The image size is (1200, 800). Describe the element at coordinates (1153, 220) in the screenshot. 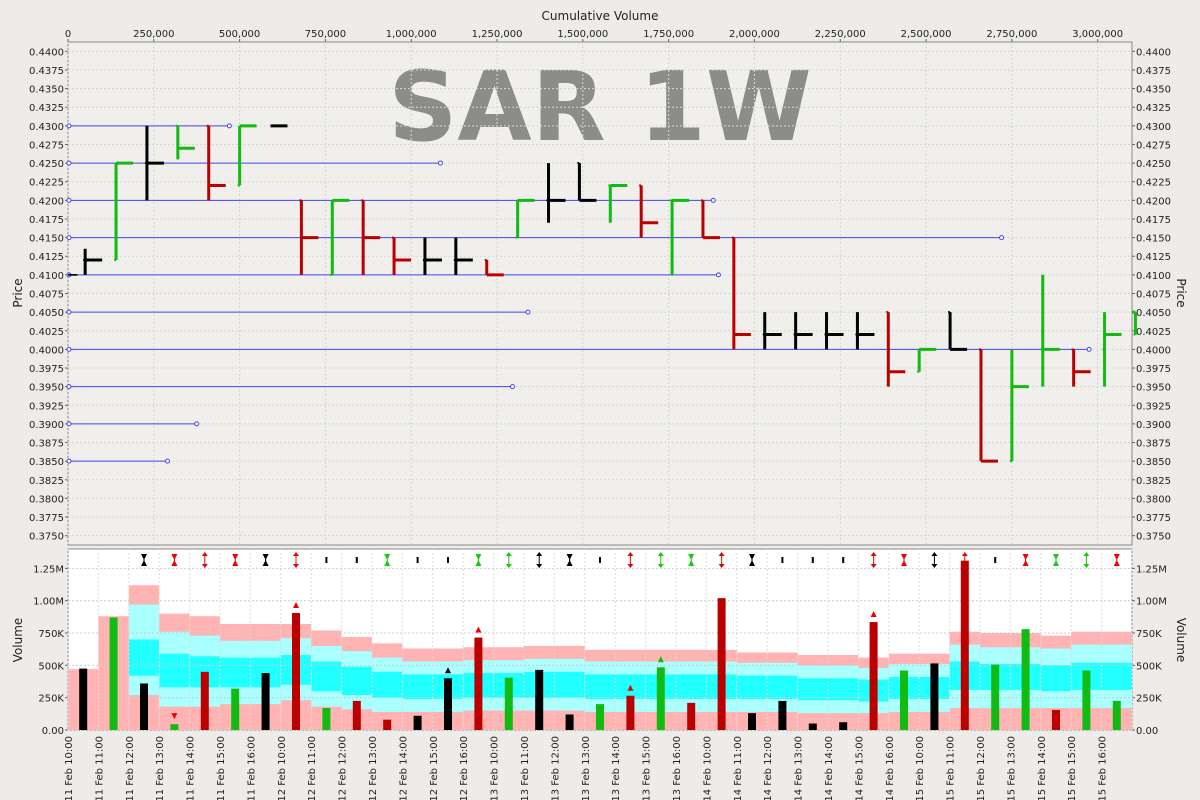

I see `price-tick-label-right: 0.4175` at that location.